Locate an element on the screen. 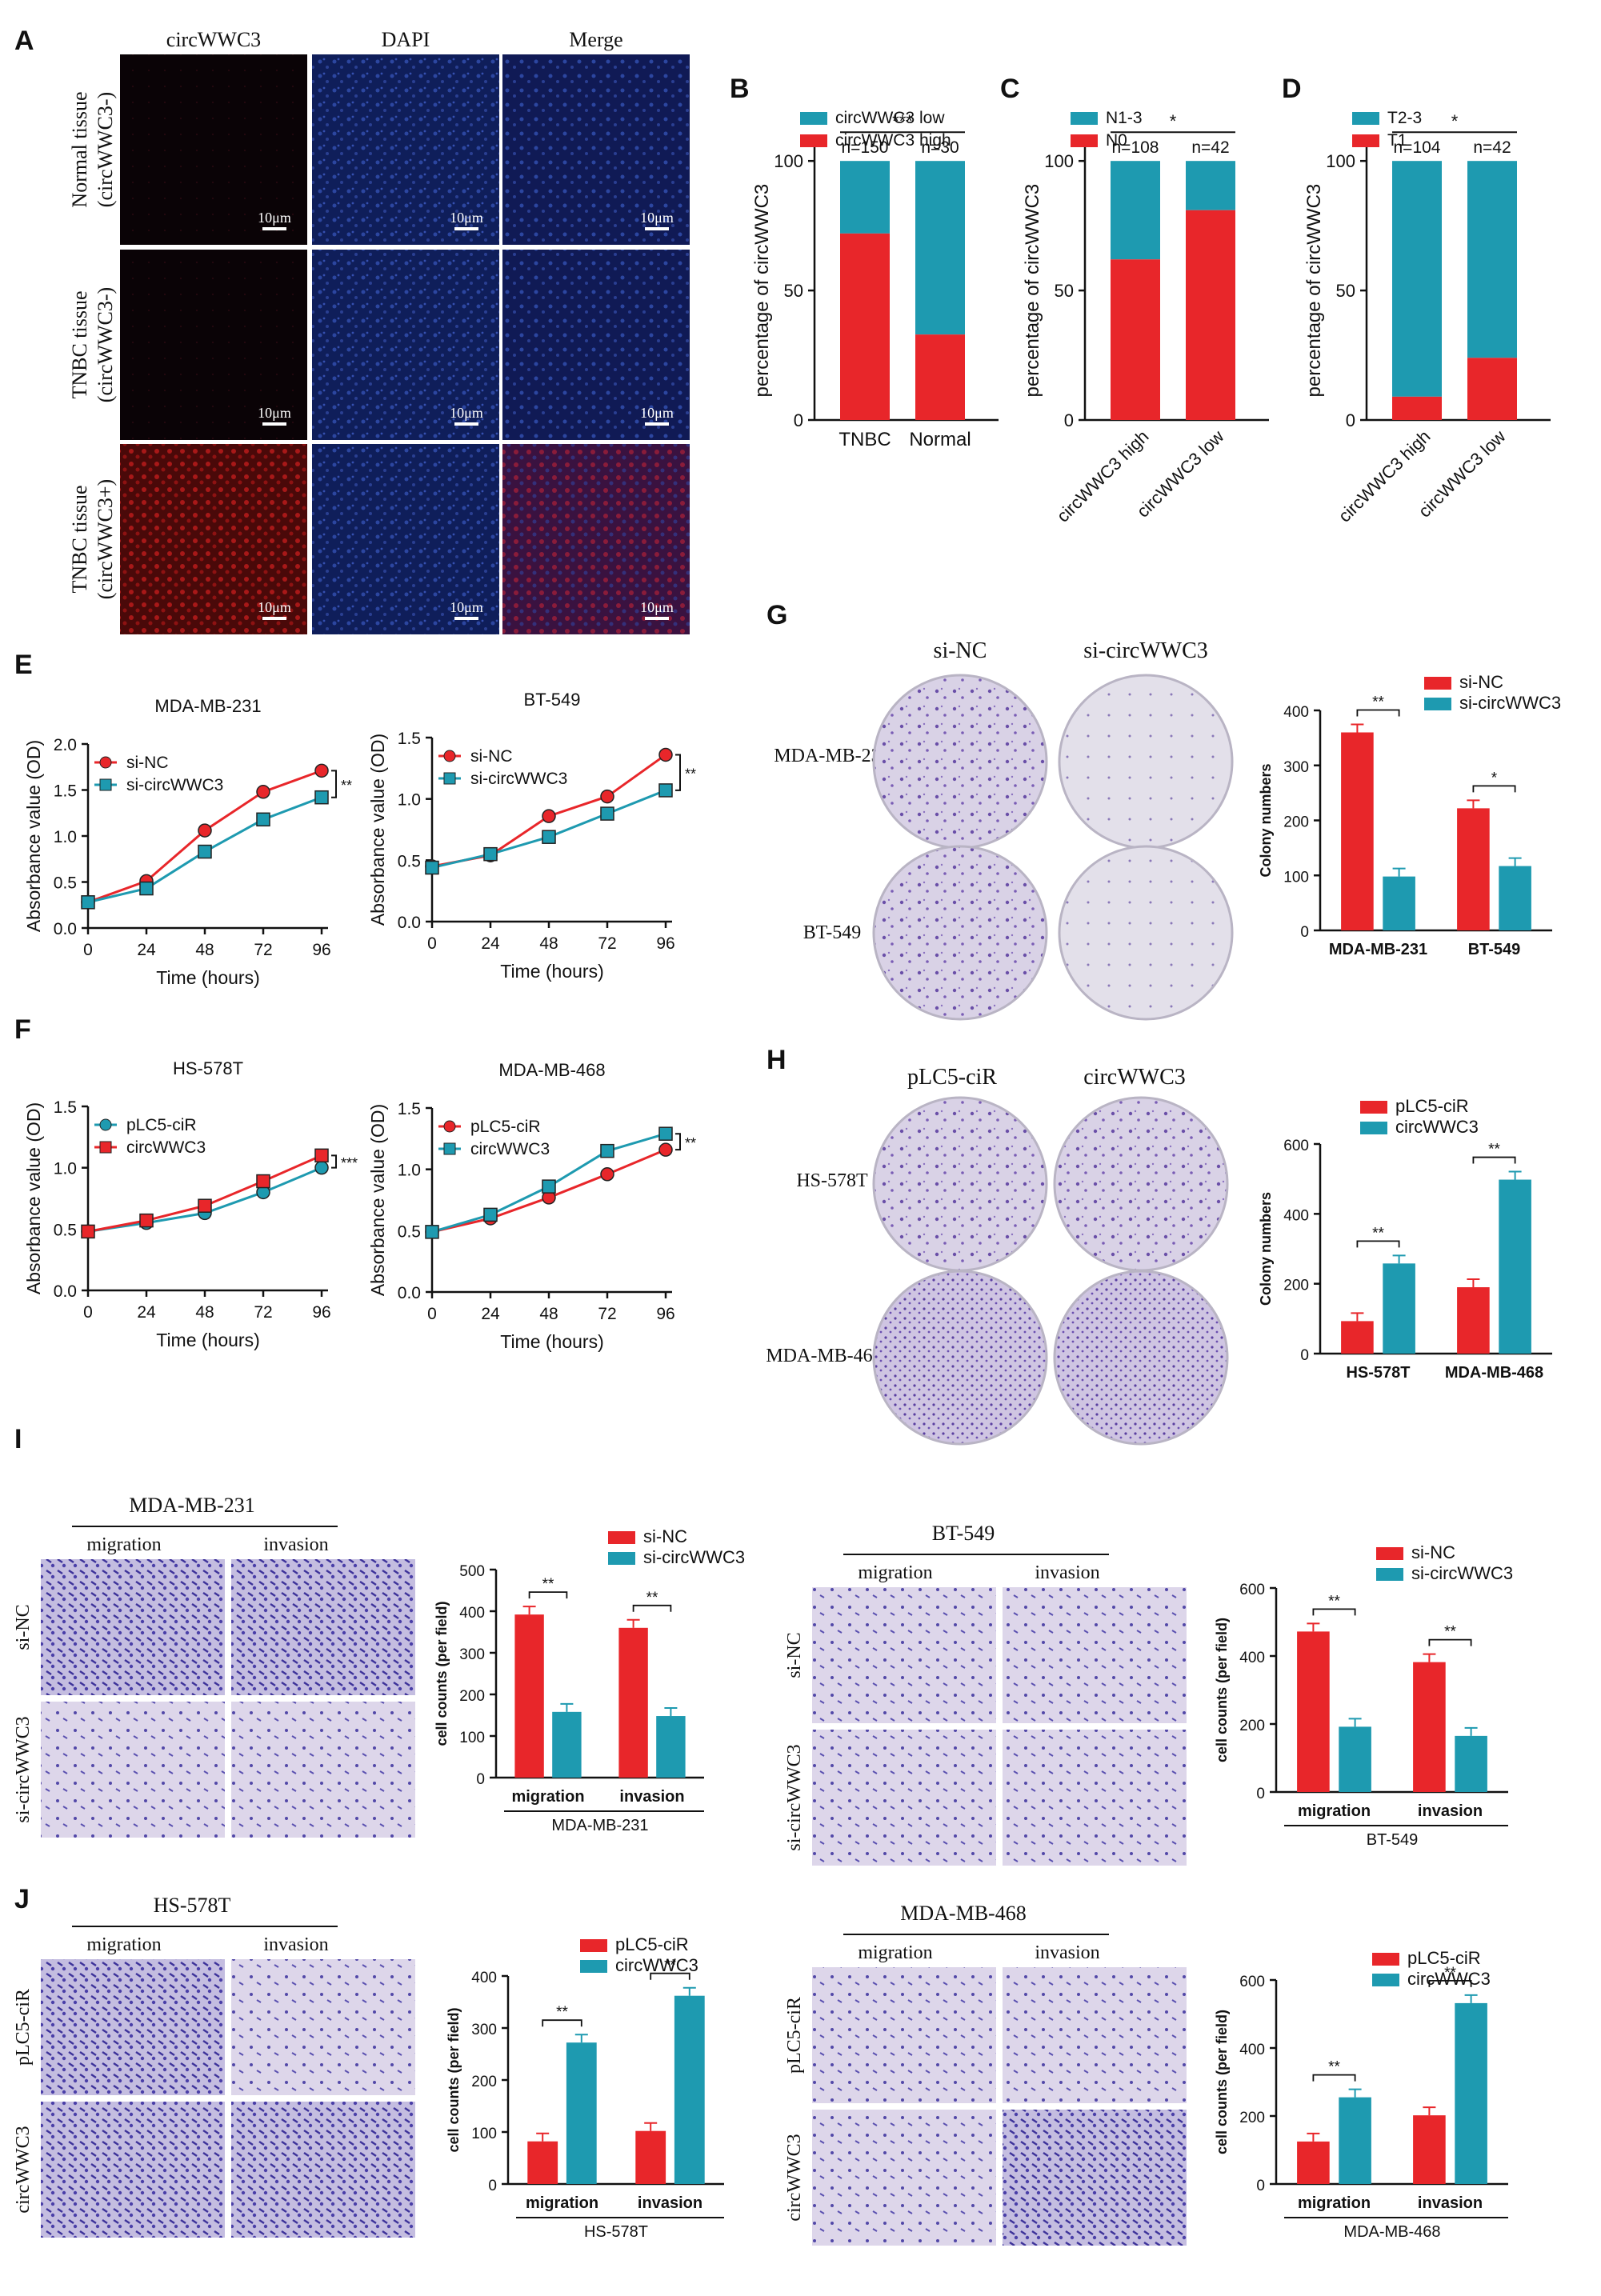  x-tick-label: 96 is located at coordinates (665, 943).